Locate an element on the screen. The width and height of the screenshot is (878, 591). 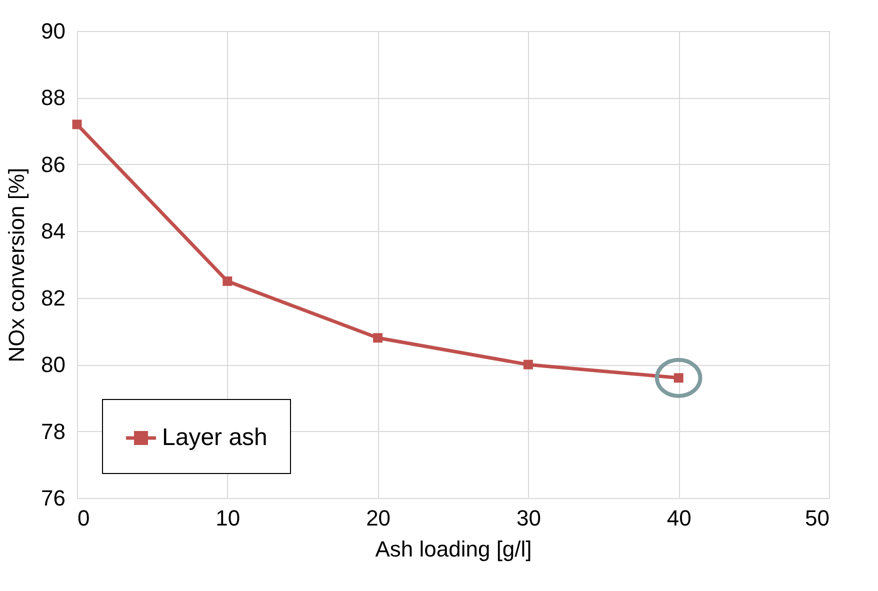
x-tick-label: 40 is located at coordinates (679, 518).